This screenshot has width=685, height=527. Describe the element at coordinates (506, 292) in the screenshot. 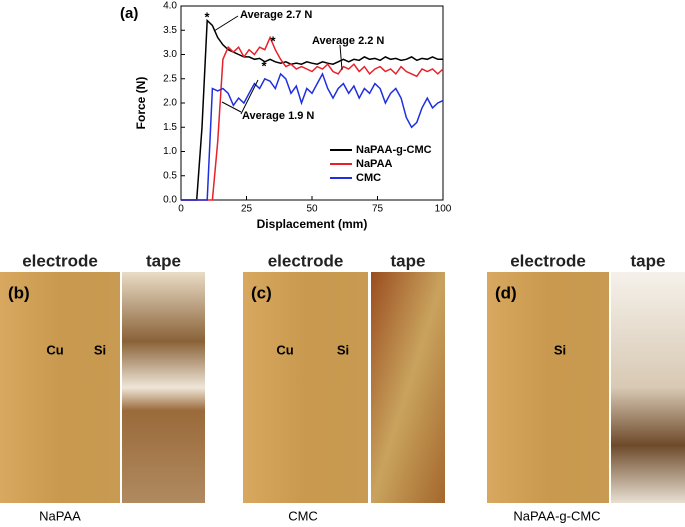

I see `panel-label: (d)` at that location.